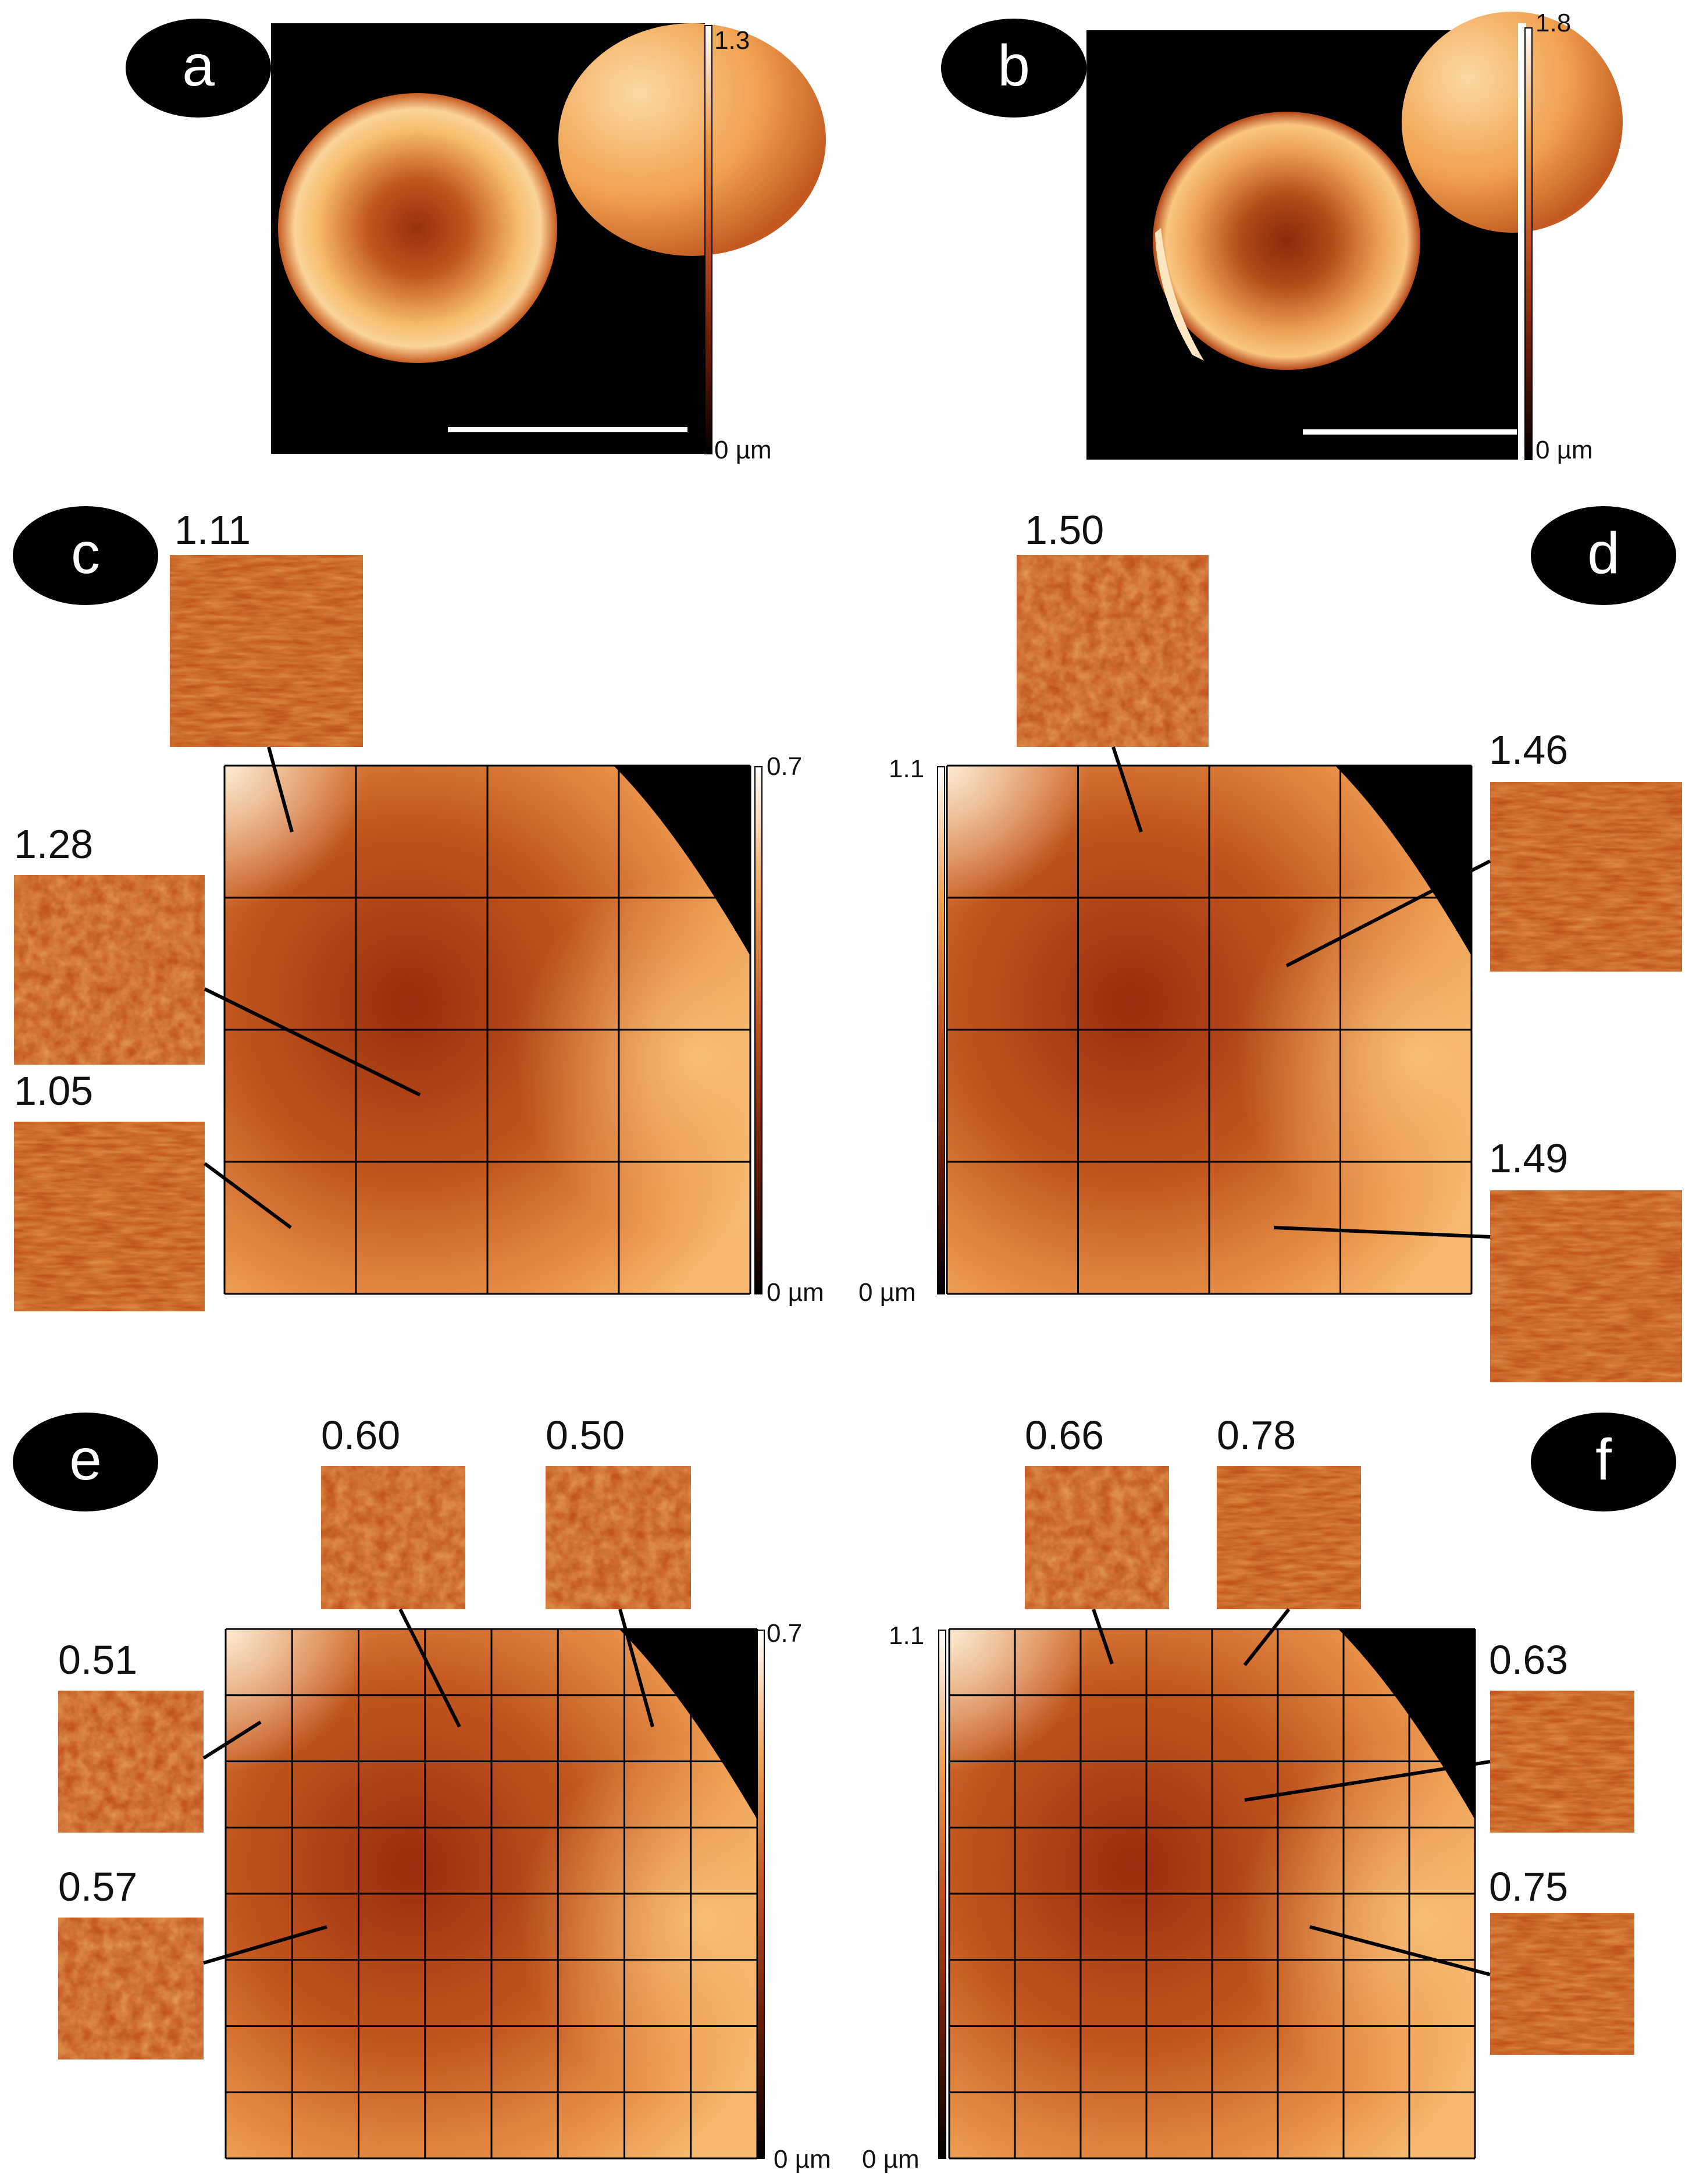 This screenshot has width=1696, height=2184. Describe the element at coordinates (1113, 651) in the screenshot. I see `inset-d1` at that location.